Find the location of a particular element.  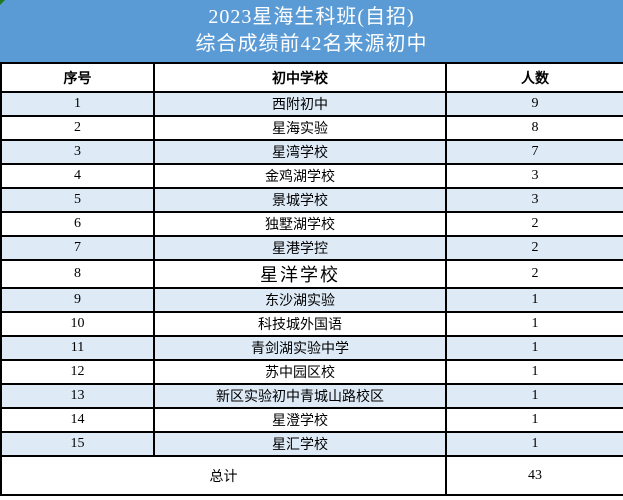

cell-school: 新区实验初中青城山路校区 is located at coordinates (300, 396).